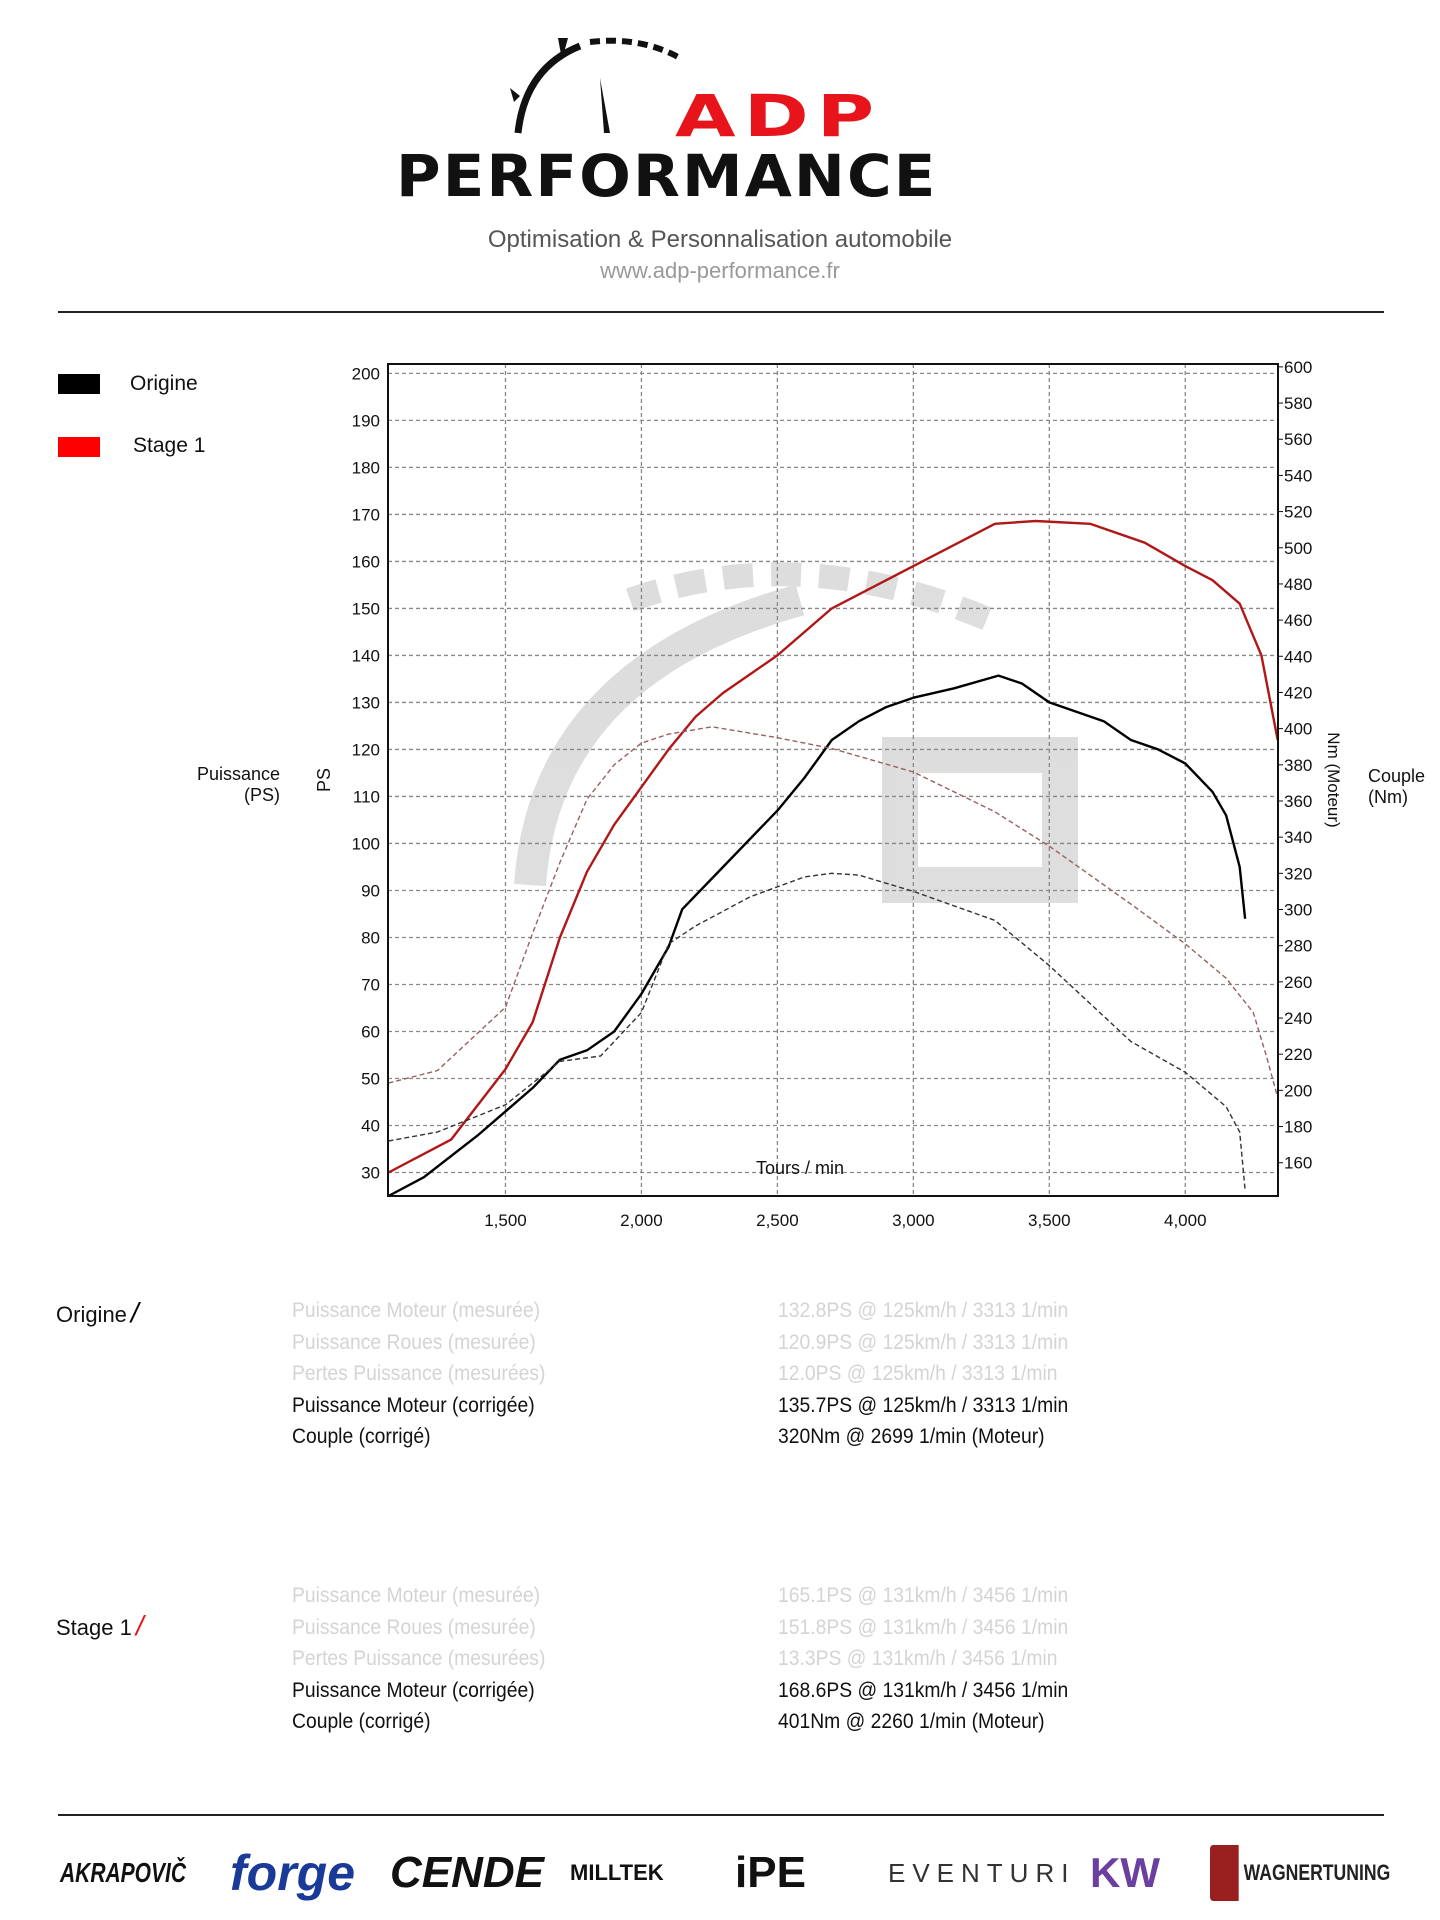 This screenshot has width=1440, height=1920. What do you see at coordinates (1298, 584) in the screenshot?
I see `y2-tick-label: 480` at bounding box center [1298, 584].